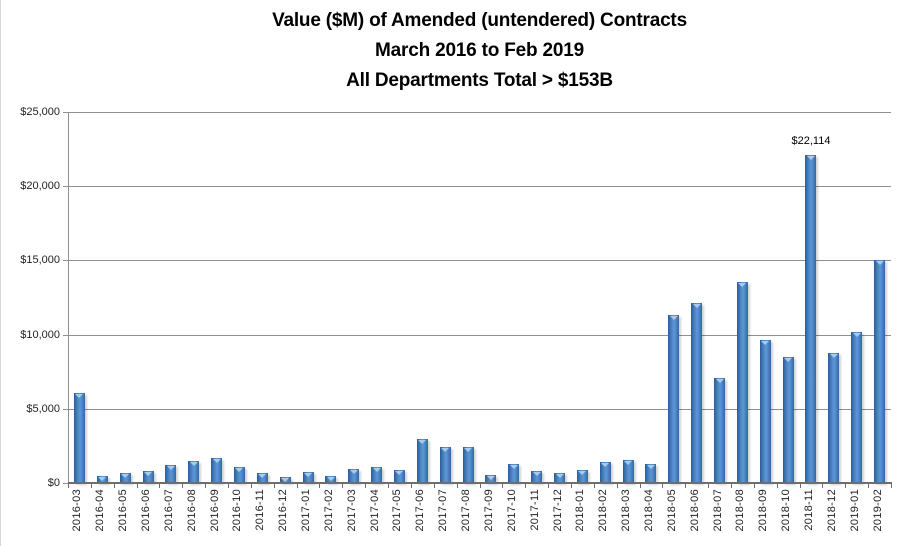 Image resolution: width=913 pixels, height=546 pixels. Describe the element at coordinates (191, 510) in the screenshot. I see `x-axis-label-2016-08: 2016-08` at that location.